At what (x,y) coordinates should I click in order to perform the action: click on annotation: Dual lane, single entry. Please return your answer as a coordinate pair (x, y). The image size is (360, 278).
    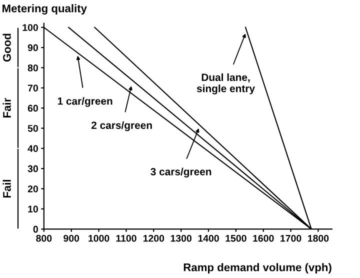
    Looking at the image, I should click on (225, 83).